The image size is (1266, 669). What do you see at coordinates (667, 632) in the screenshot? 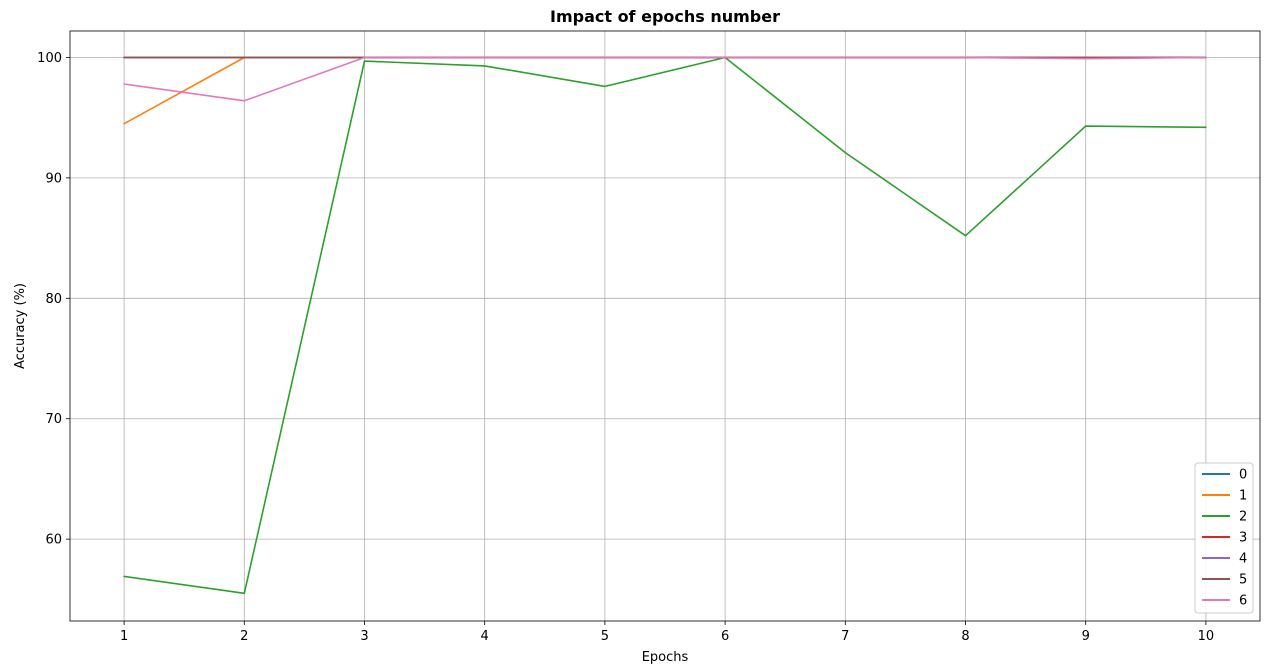
I see `x-axis: 1 2 3 4 5 6 7 8 9 10` at bounding box center [667, 632].